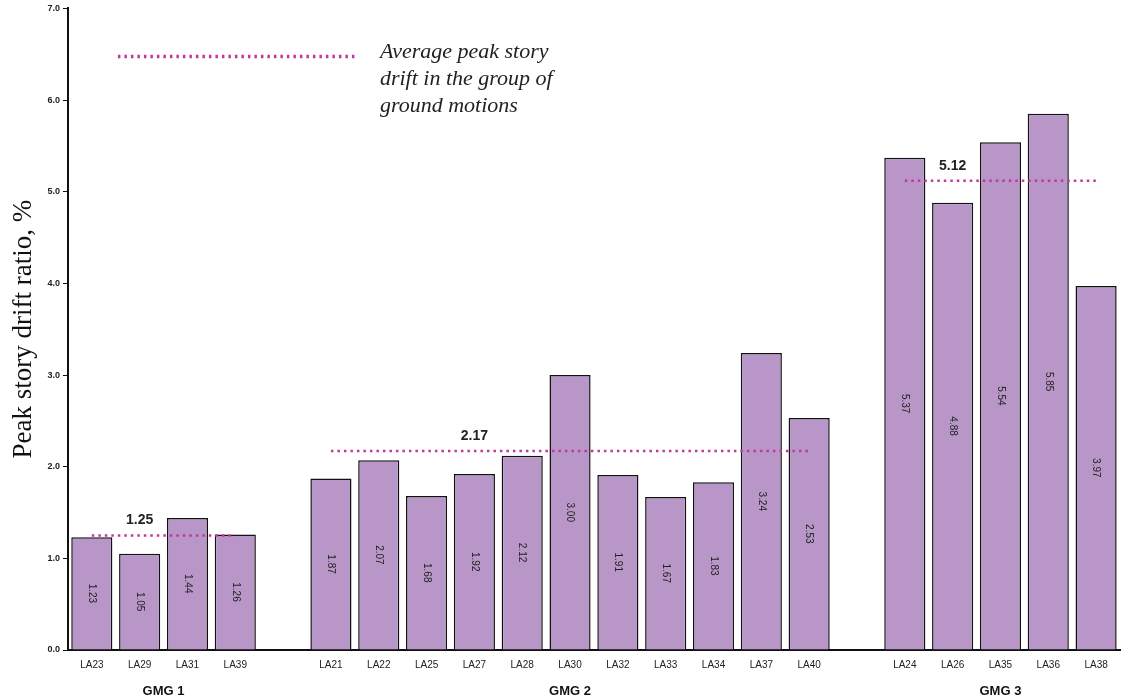 This screenshot has width=1132, height=700. What do you see at coordinates (22, 329) in the screenshot?
I see `y-axis-title: Peak story drift ratio, %` at bounding box center [22, 329].